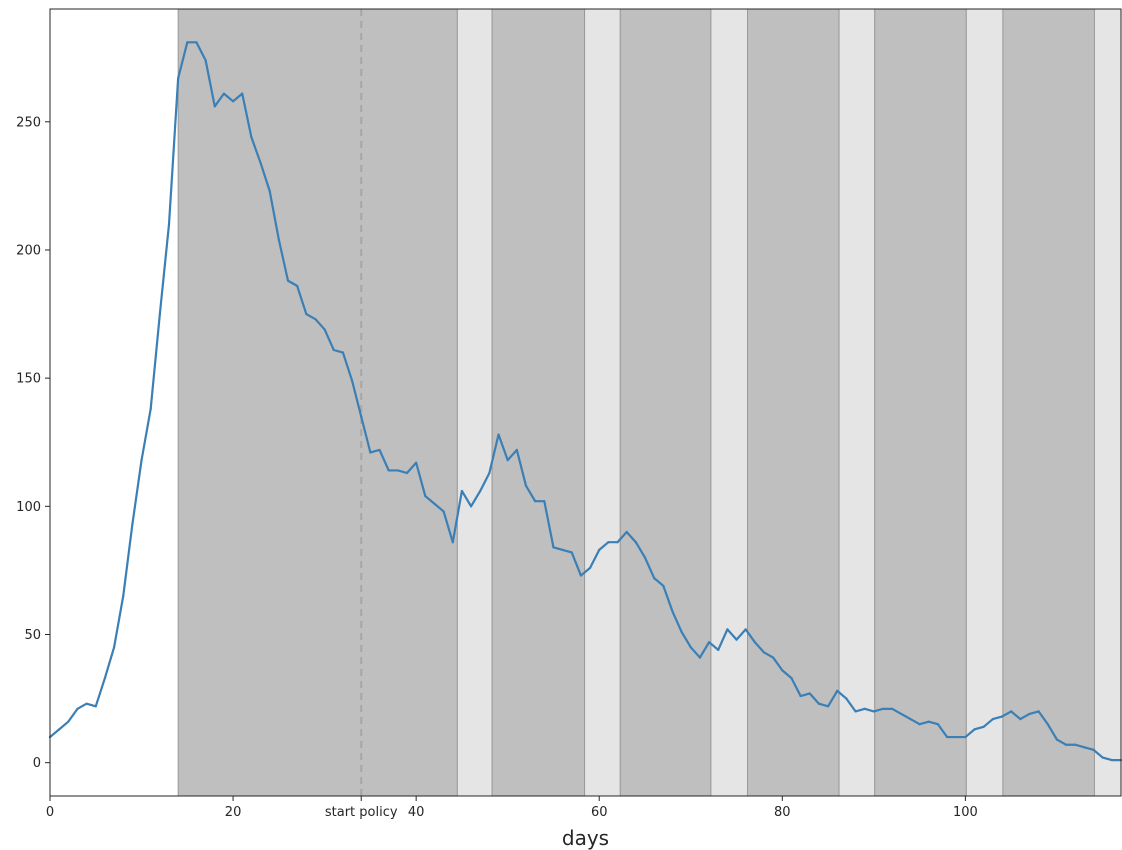 This screenshot has width=1122, height=850. I want to click on x-tick-label: start policy, so click(361, 812).